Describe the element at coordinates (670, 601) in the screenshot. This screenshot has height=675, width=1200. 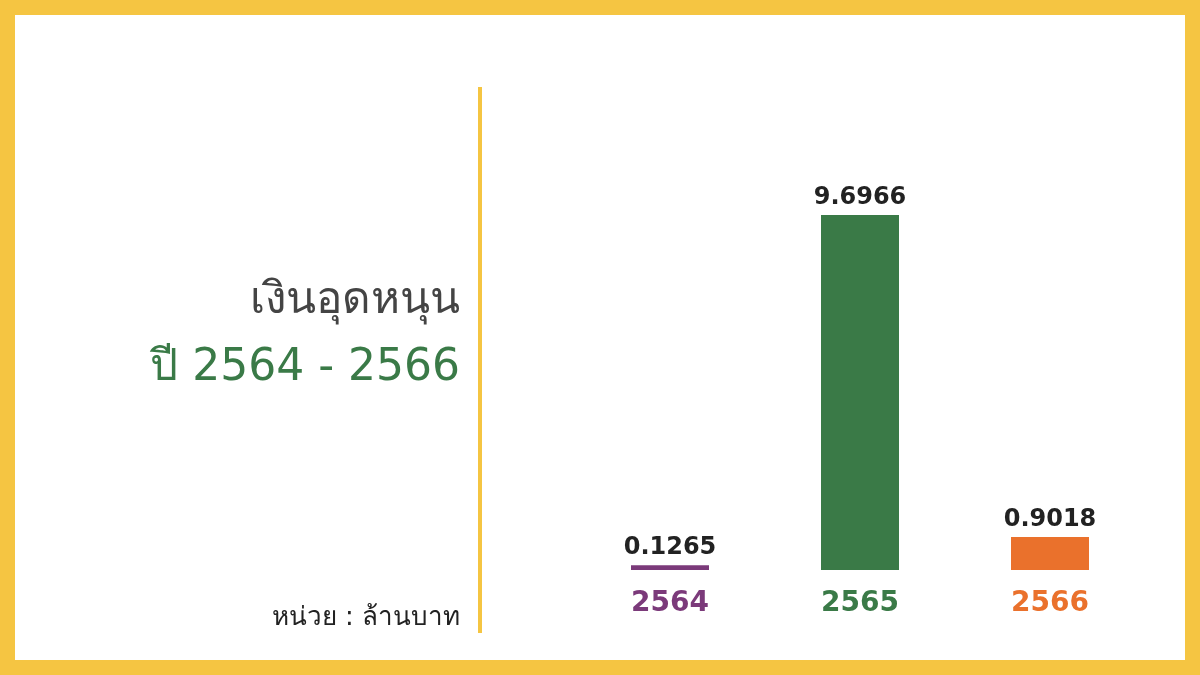
I see `x-tick-label: 2564` at that location.